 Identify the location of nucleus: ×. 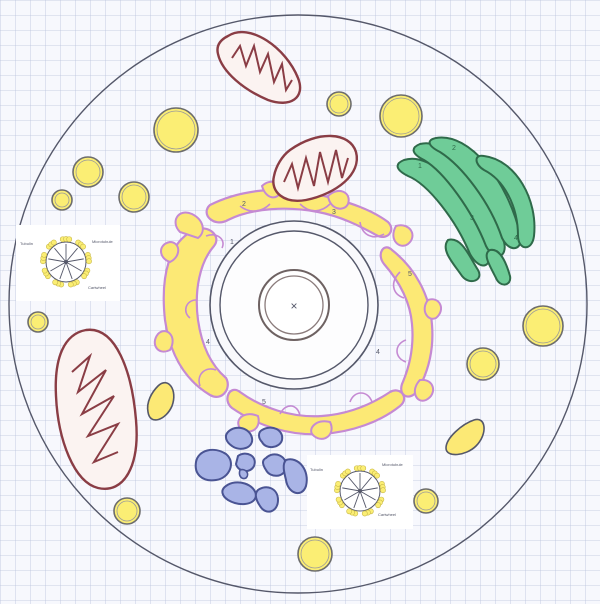
(294, 305).